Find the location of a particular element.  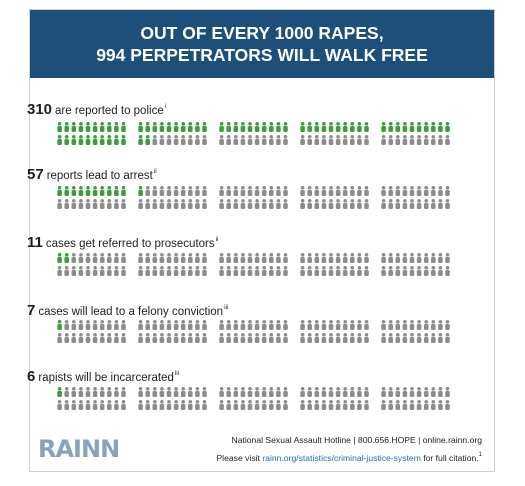

conviction-text: cases will lead to a felony conviction is located at coordinates (131, 312).